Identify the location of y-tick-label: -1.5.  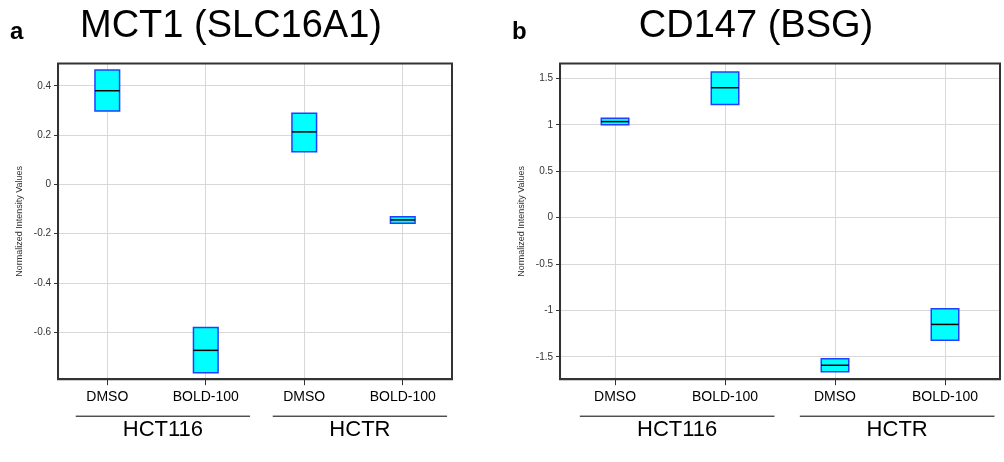
(544, 356).